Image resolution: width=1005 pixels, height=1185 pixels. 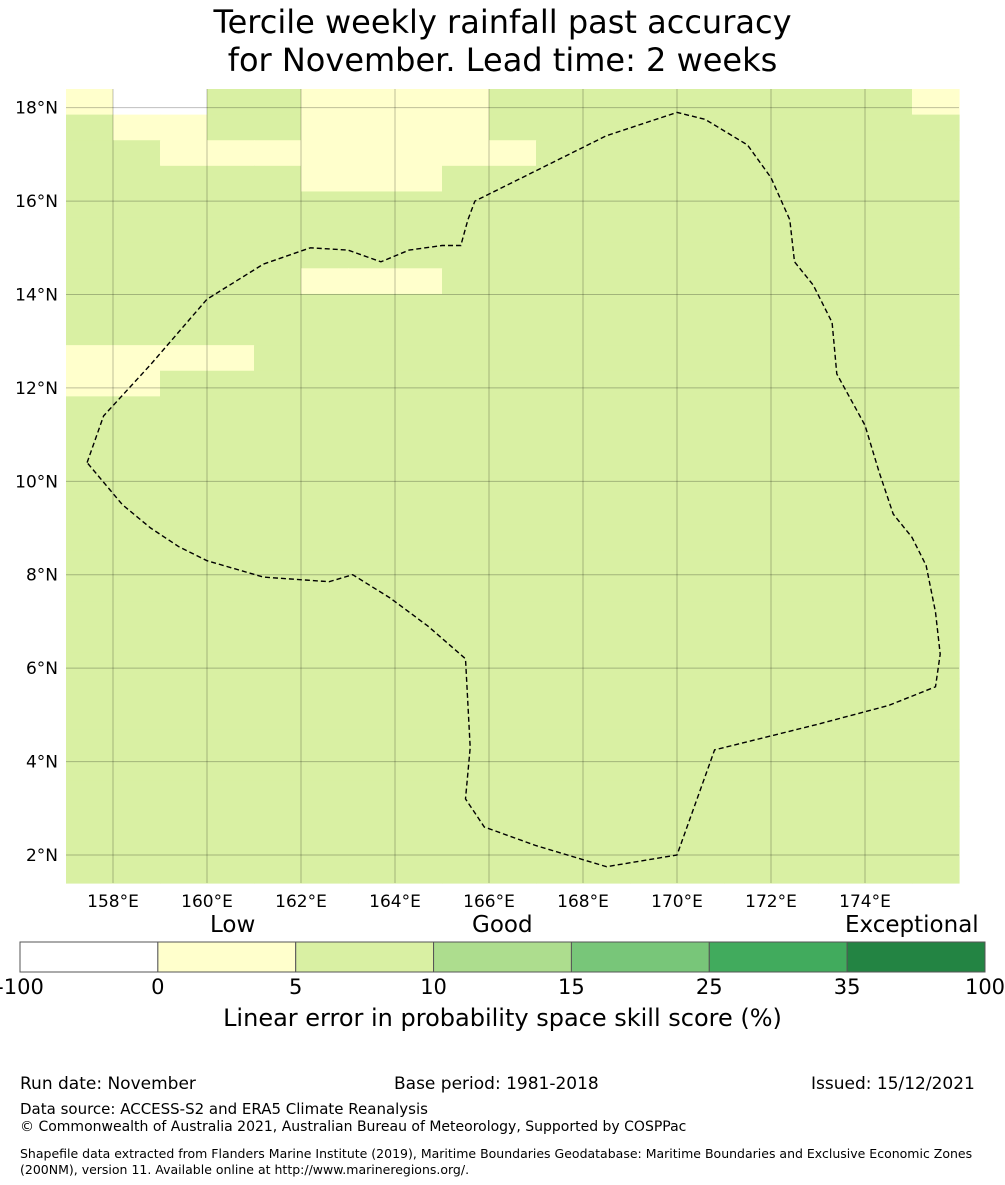 What do you see at coordinates (571, 987) in the screenshot?
I see `colorbar-tick-label: 15` at bounding box center [571, 987].